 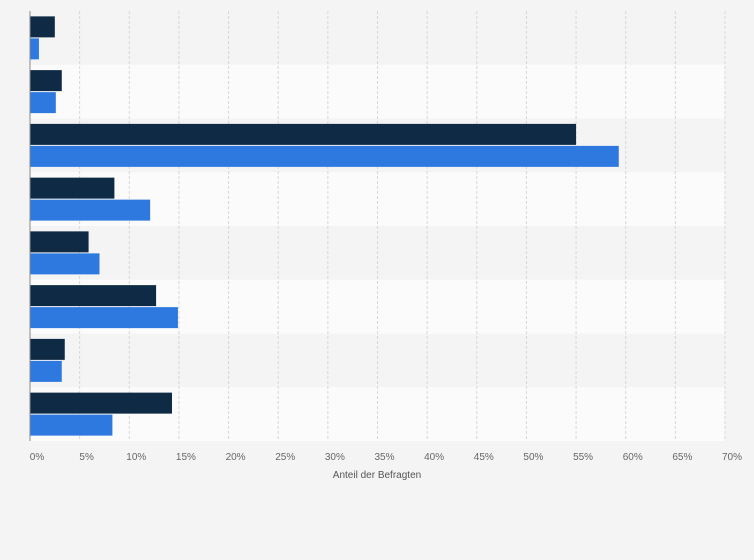 I want to click on x-tick-label: 0%, so click(x=37, y=457).